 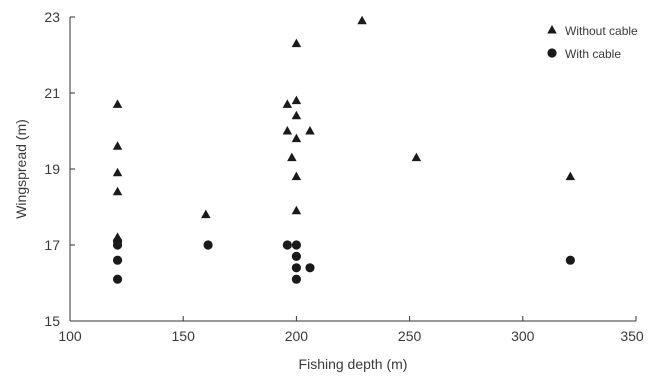 I want to click on x-tick-label: 300, so click(x=523, y=336).